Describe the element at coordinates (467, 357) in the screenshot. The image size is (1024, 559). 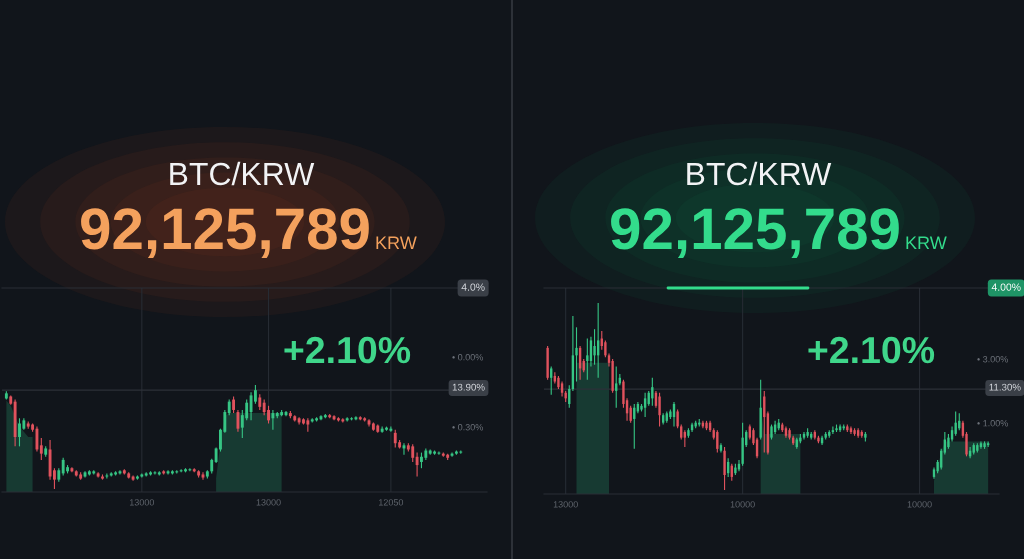
I see `text: • 0.00%` at that location.